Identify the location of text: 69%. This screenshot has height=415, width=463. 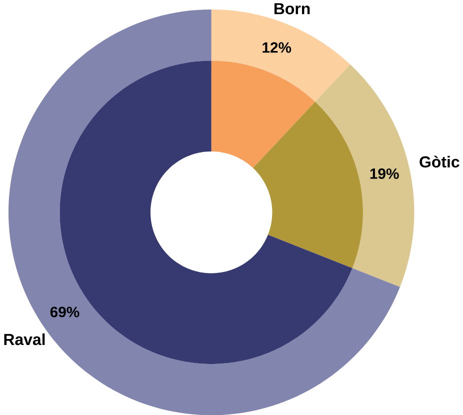
(65, 312).